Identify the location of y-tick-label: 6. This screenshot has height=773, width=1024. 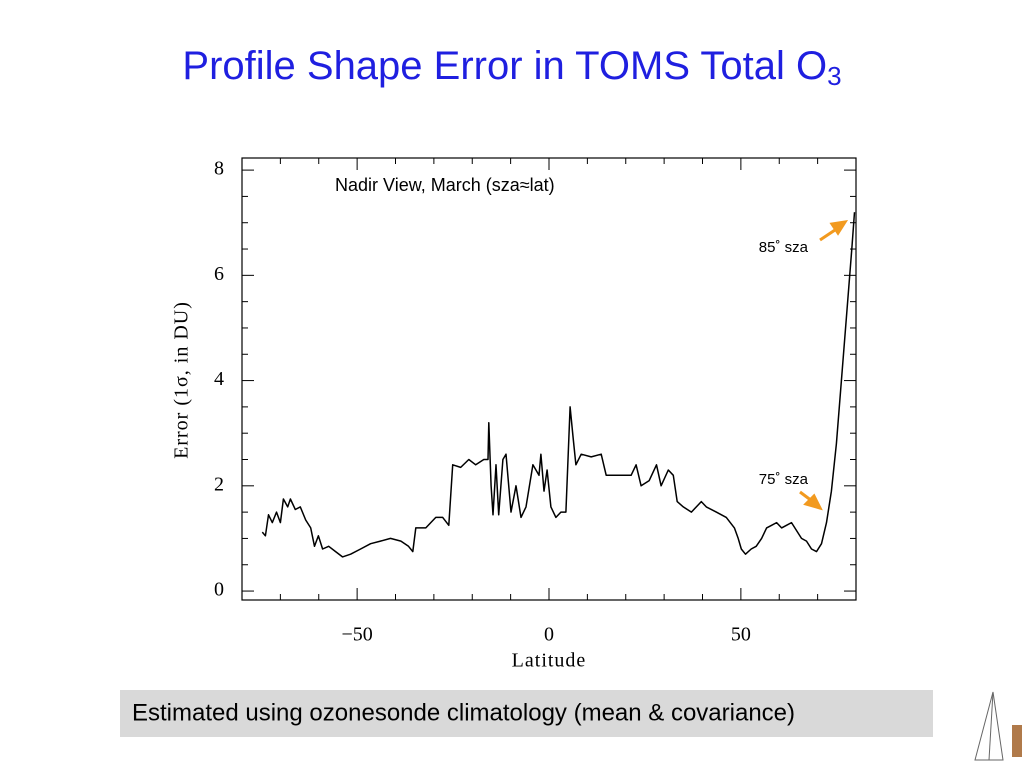
(219, 274).